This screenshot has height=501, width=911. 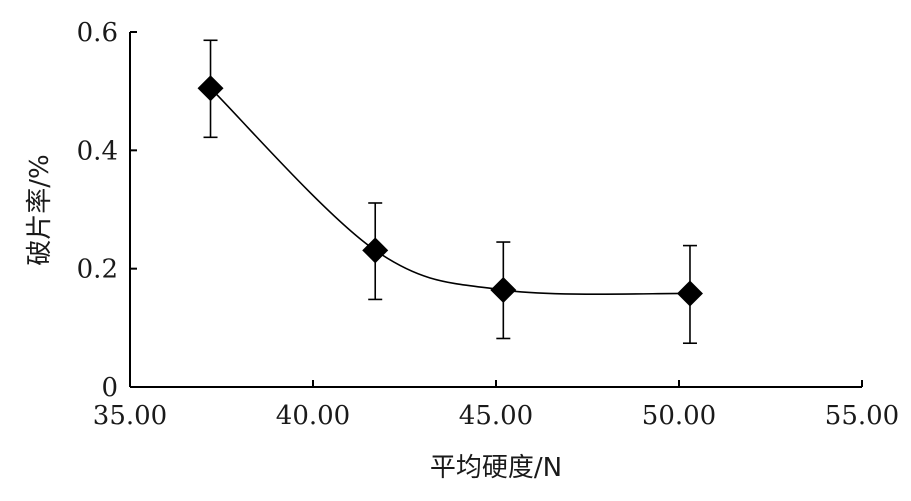 What do you see at coordinates (679, 416) in the screenshot?
I see `x-tick-label: 50.00` at bounding box center [679, 416].